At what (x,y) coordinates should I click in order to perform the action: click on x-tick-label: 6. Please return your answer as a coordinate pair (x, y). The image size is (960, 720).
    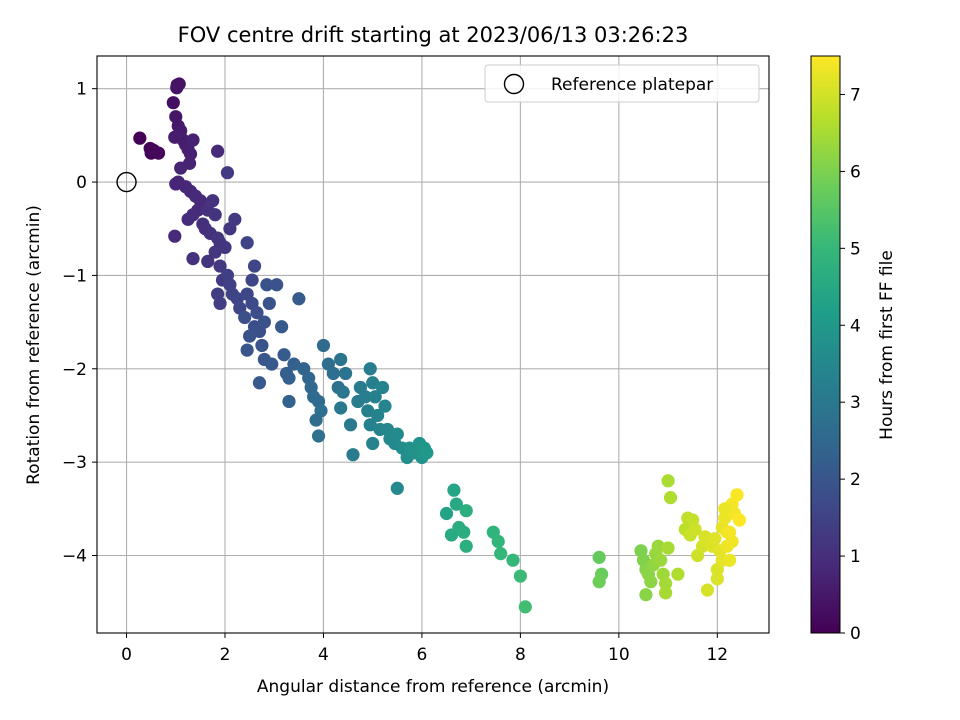
    Looking at the image, I should click on (422, 655).